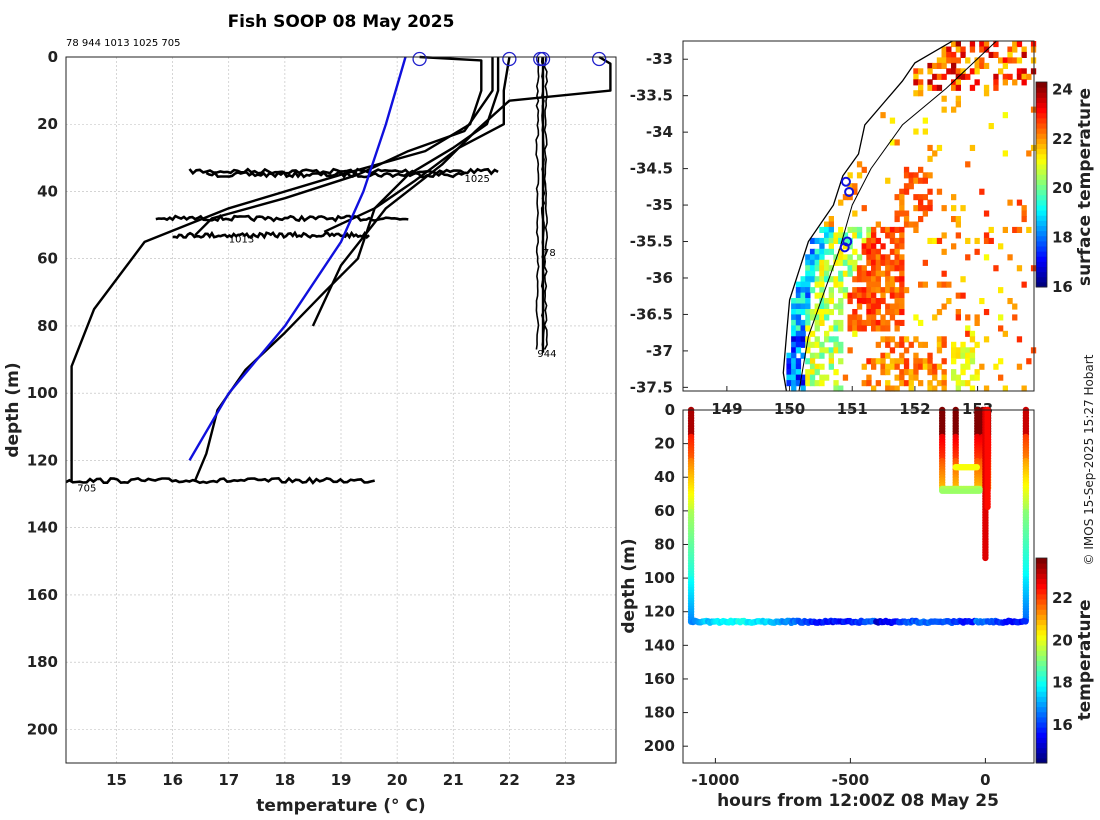 The image size is (1100, 820). I want to click on depth-time-axes-frame, so click(858, 586).